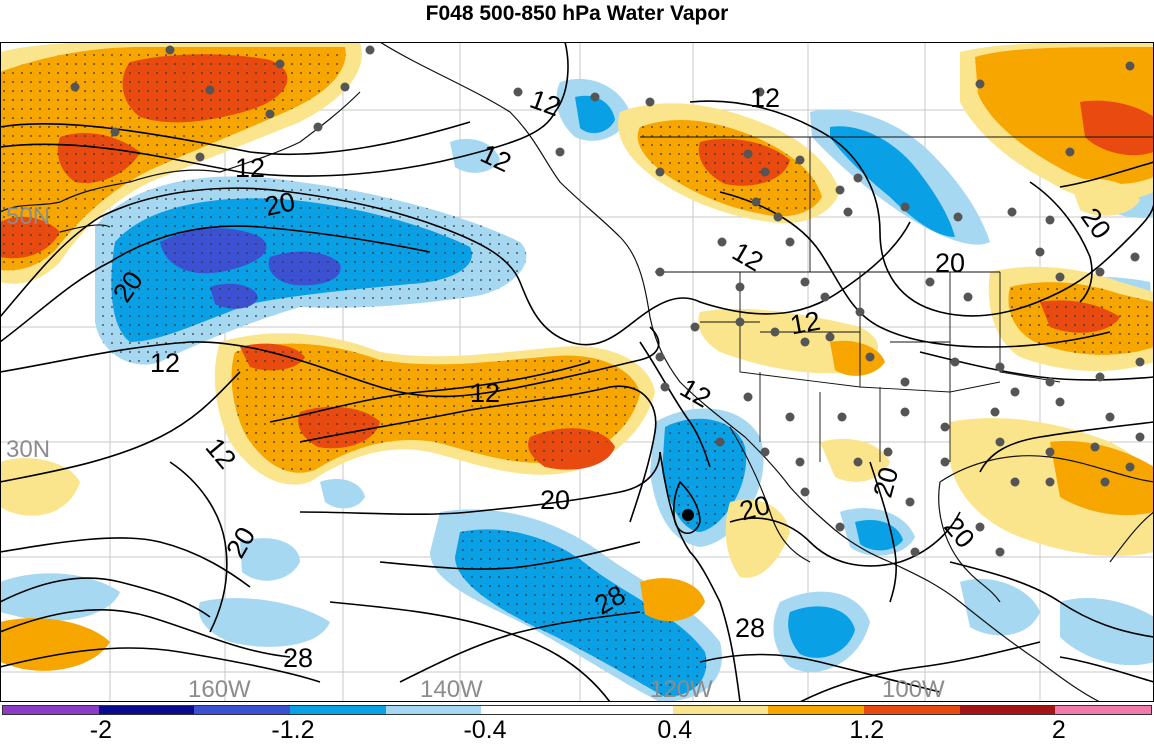 This screenshot has height=745, width=1154. I want to click on colorbar-label: -2, so click(101, 730).